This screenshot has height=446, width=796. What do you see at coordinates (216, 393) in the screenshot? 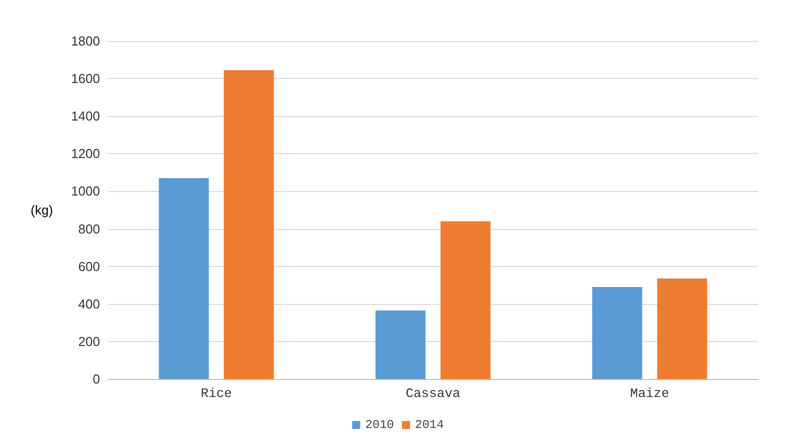
I see `x-tick-label: Rice` at bounding box center [216, 393].